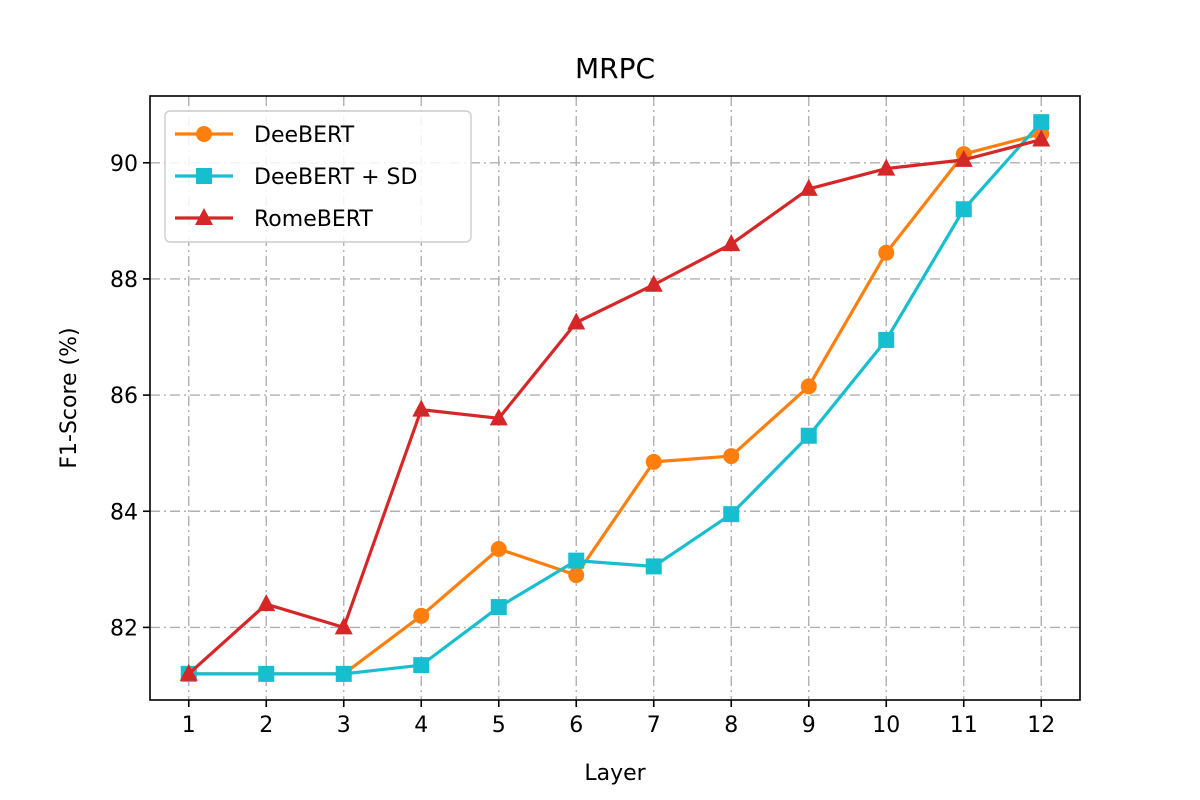 This screenshot has width=1200, height=800. What do you see at coordinates (189, 725) in the screenshot?
I see `x-tick-label: 1` at bounding box center [189, 725].